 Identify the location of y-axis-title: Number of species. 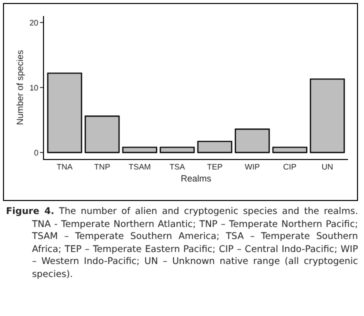
(19, 87).